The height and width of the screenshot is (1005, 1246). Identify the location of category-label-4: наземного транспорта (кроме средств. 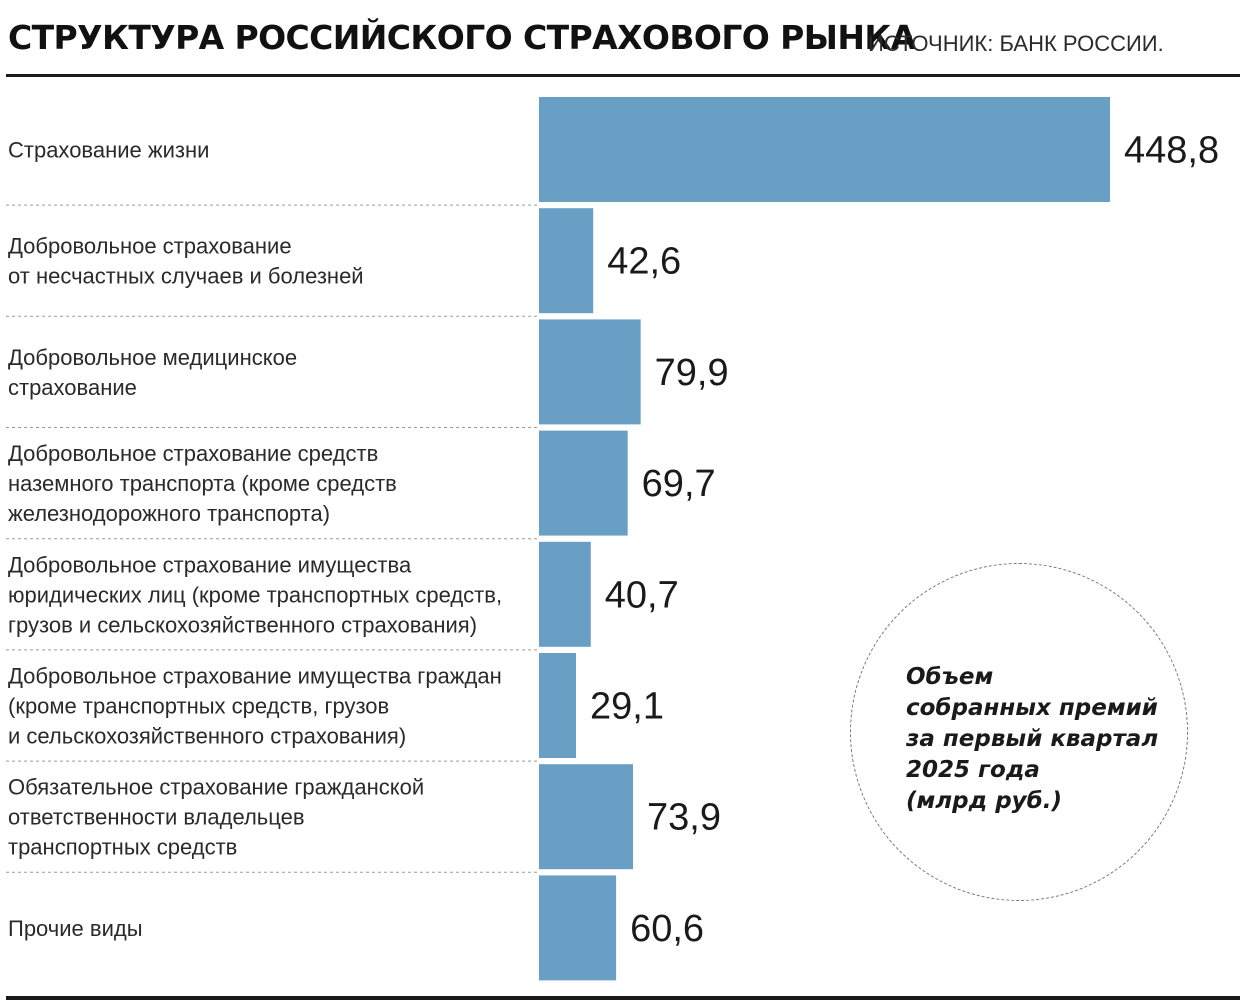
(202, 483).